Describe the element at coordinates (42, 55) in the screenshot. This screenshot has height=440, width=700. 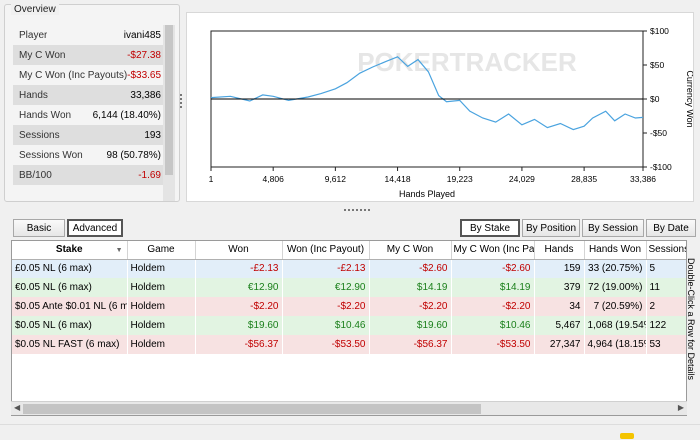
I see `overview-label: My C Won` at that location.